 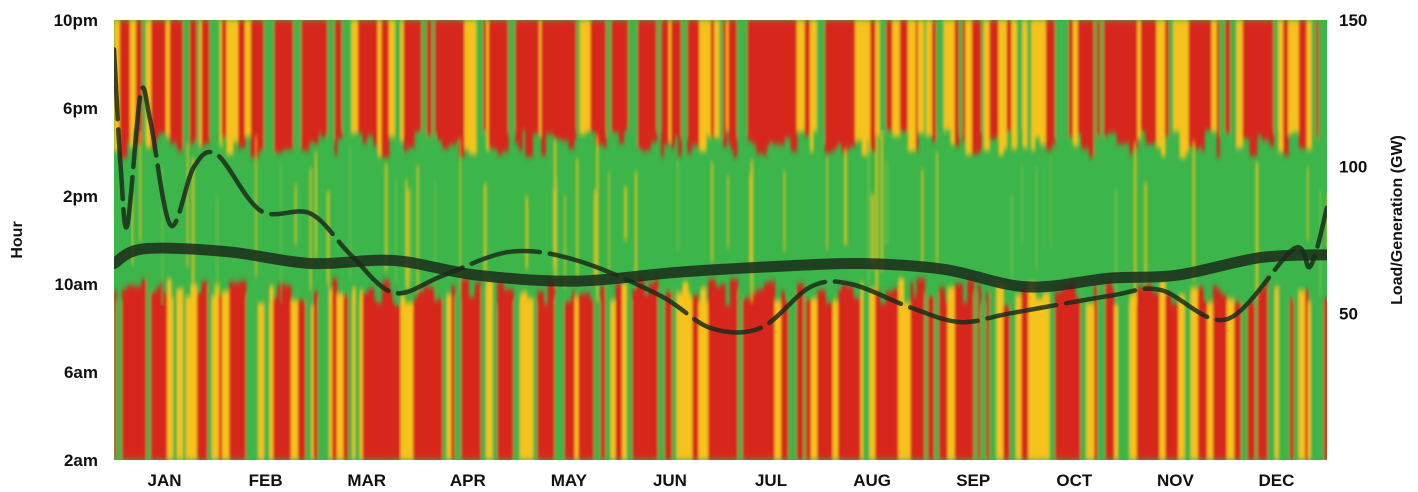 What do you see at coordinates (17, 239) in the screenshot?
I see `y-left-axis-label: Hour` at bounding box center [17, 239].